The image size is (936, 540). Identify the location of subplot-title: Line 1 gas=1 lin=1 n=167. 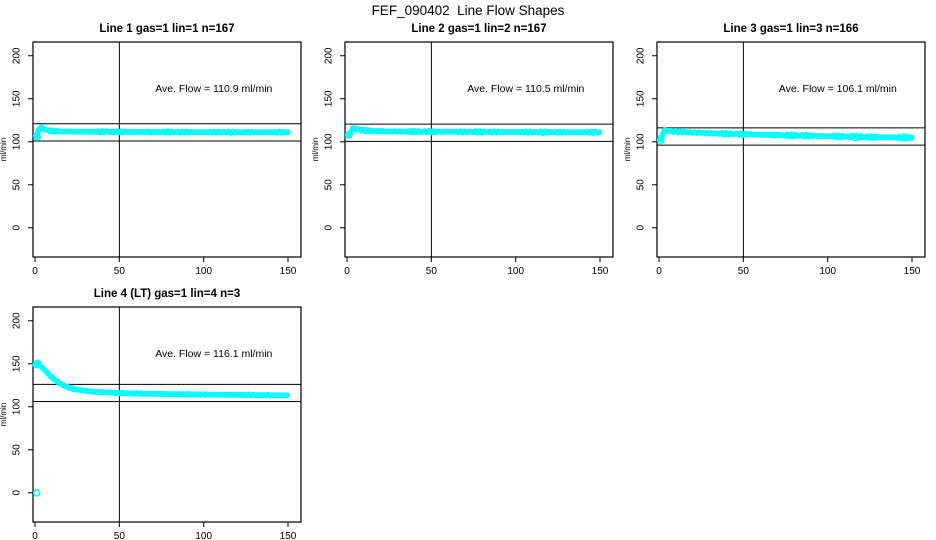
(166, 29).